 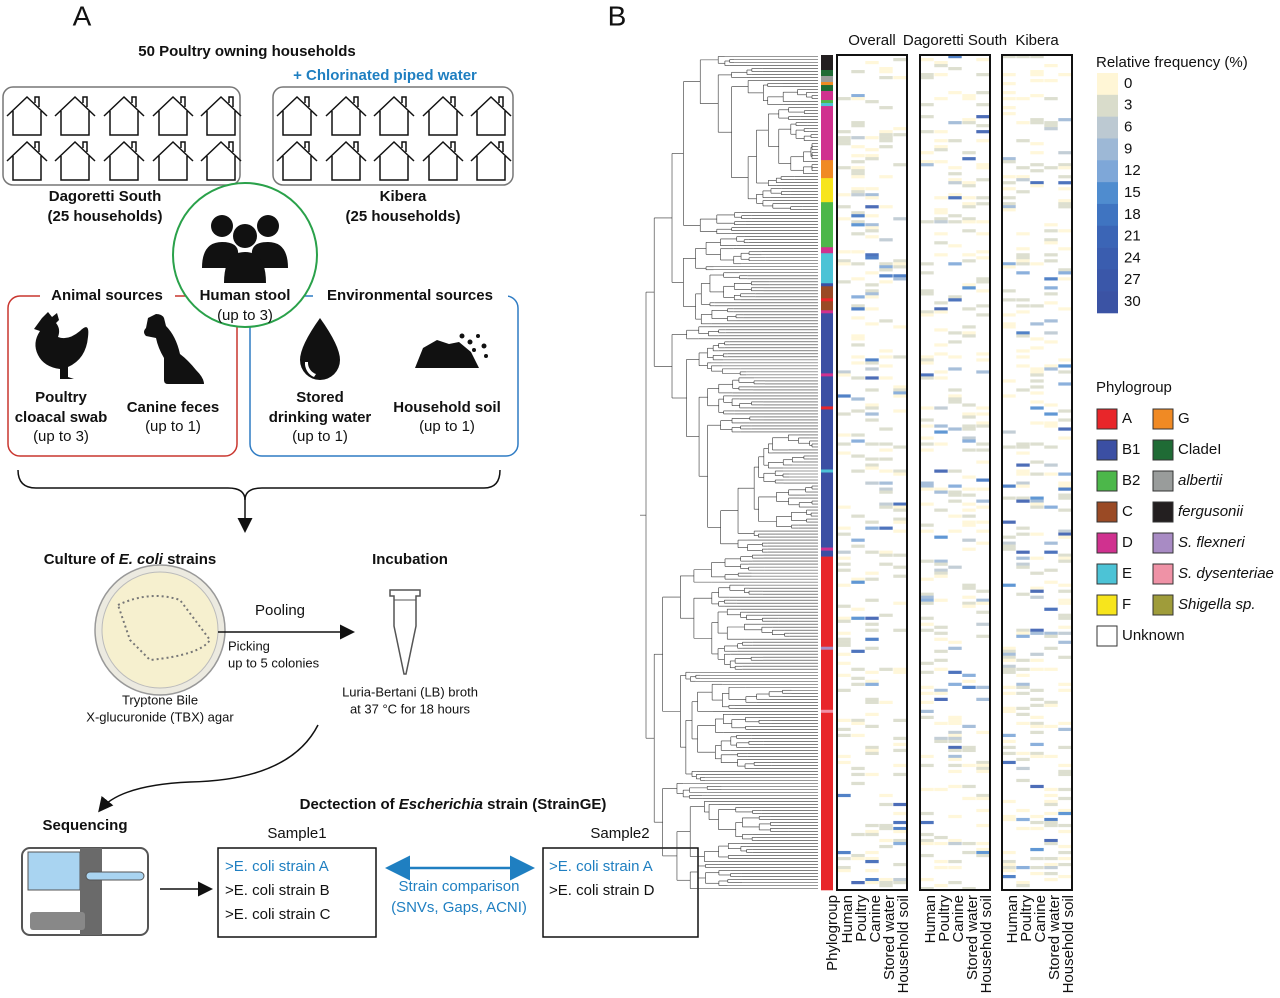 I want to click on text: strains, so click(x=189, y=559).